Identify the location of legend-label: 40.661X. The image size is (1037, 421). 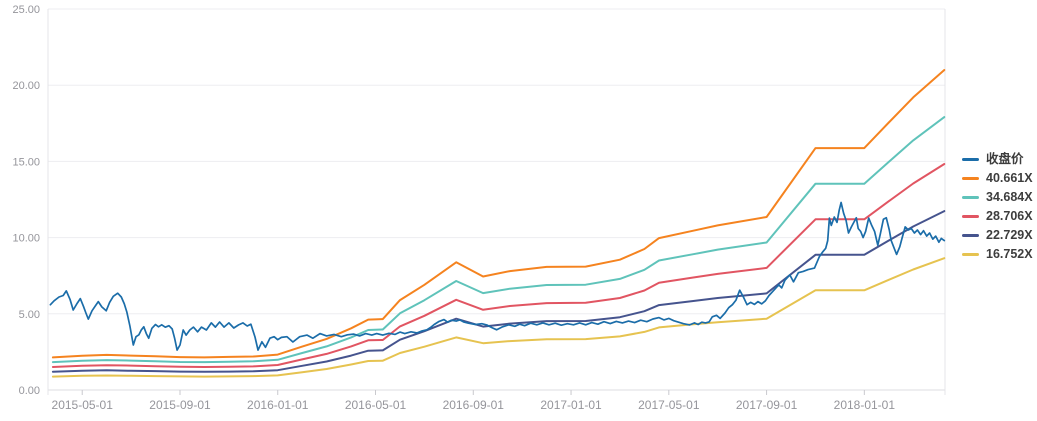
(1009, 178).